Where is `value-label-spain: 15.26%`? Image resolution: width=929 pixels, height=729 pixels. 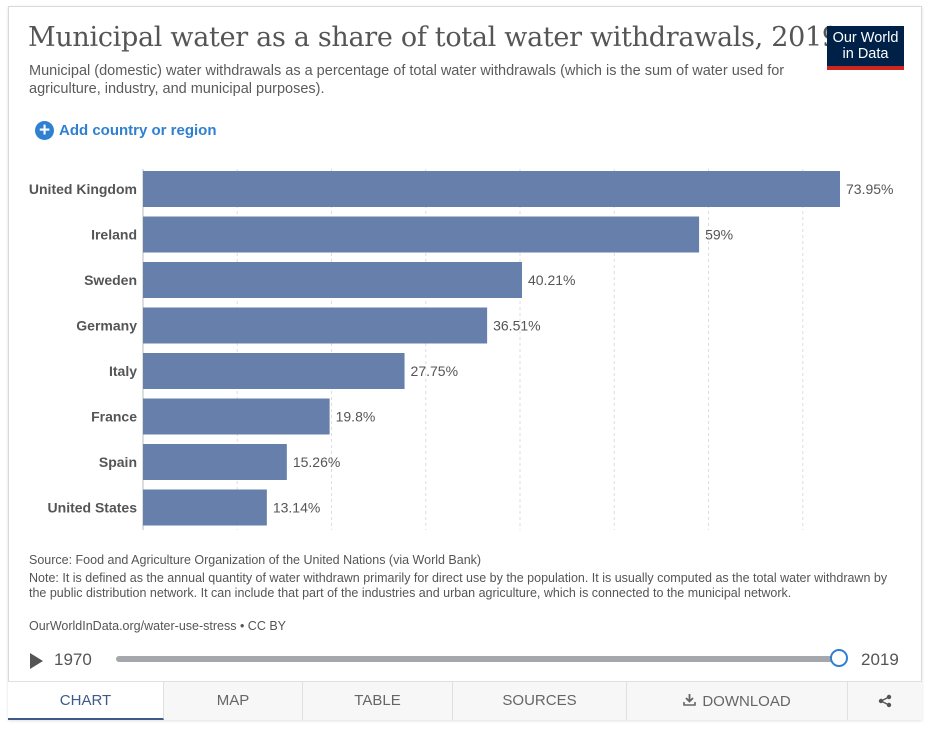 value-label-spain: 15.26% is located at coordinates (316, 462).